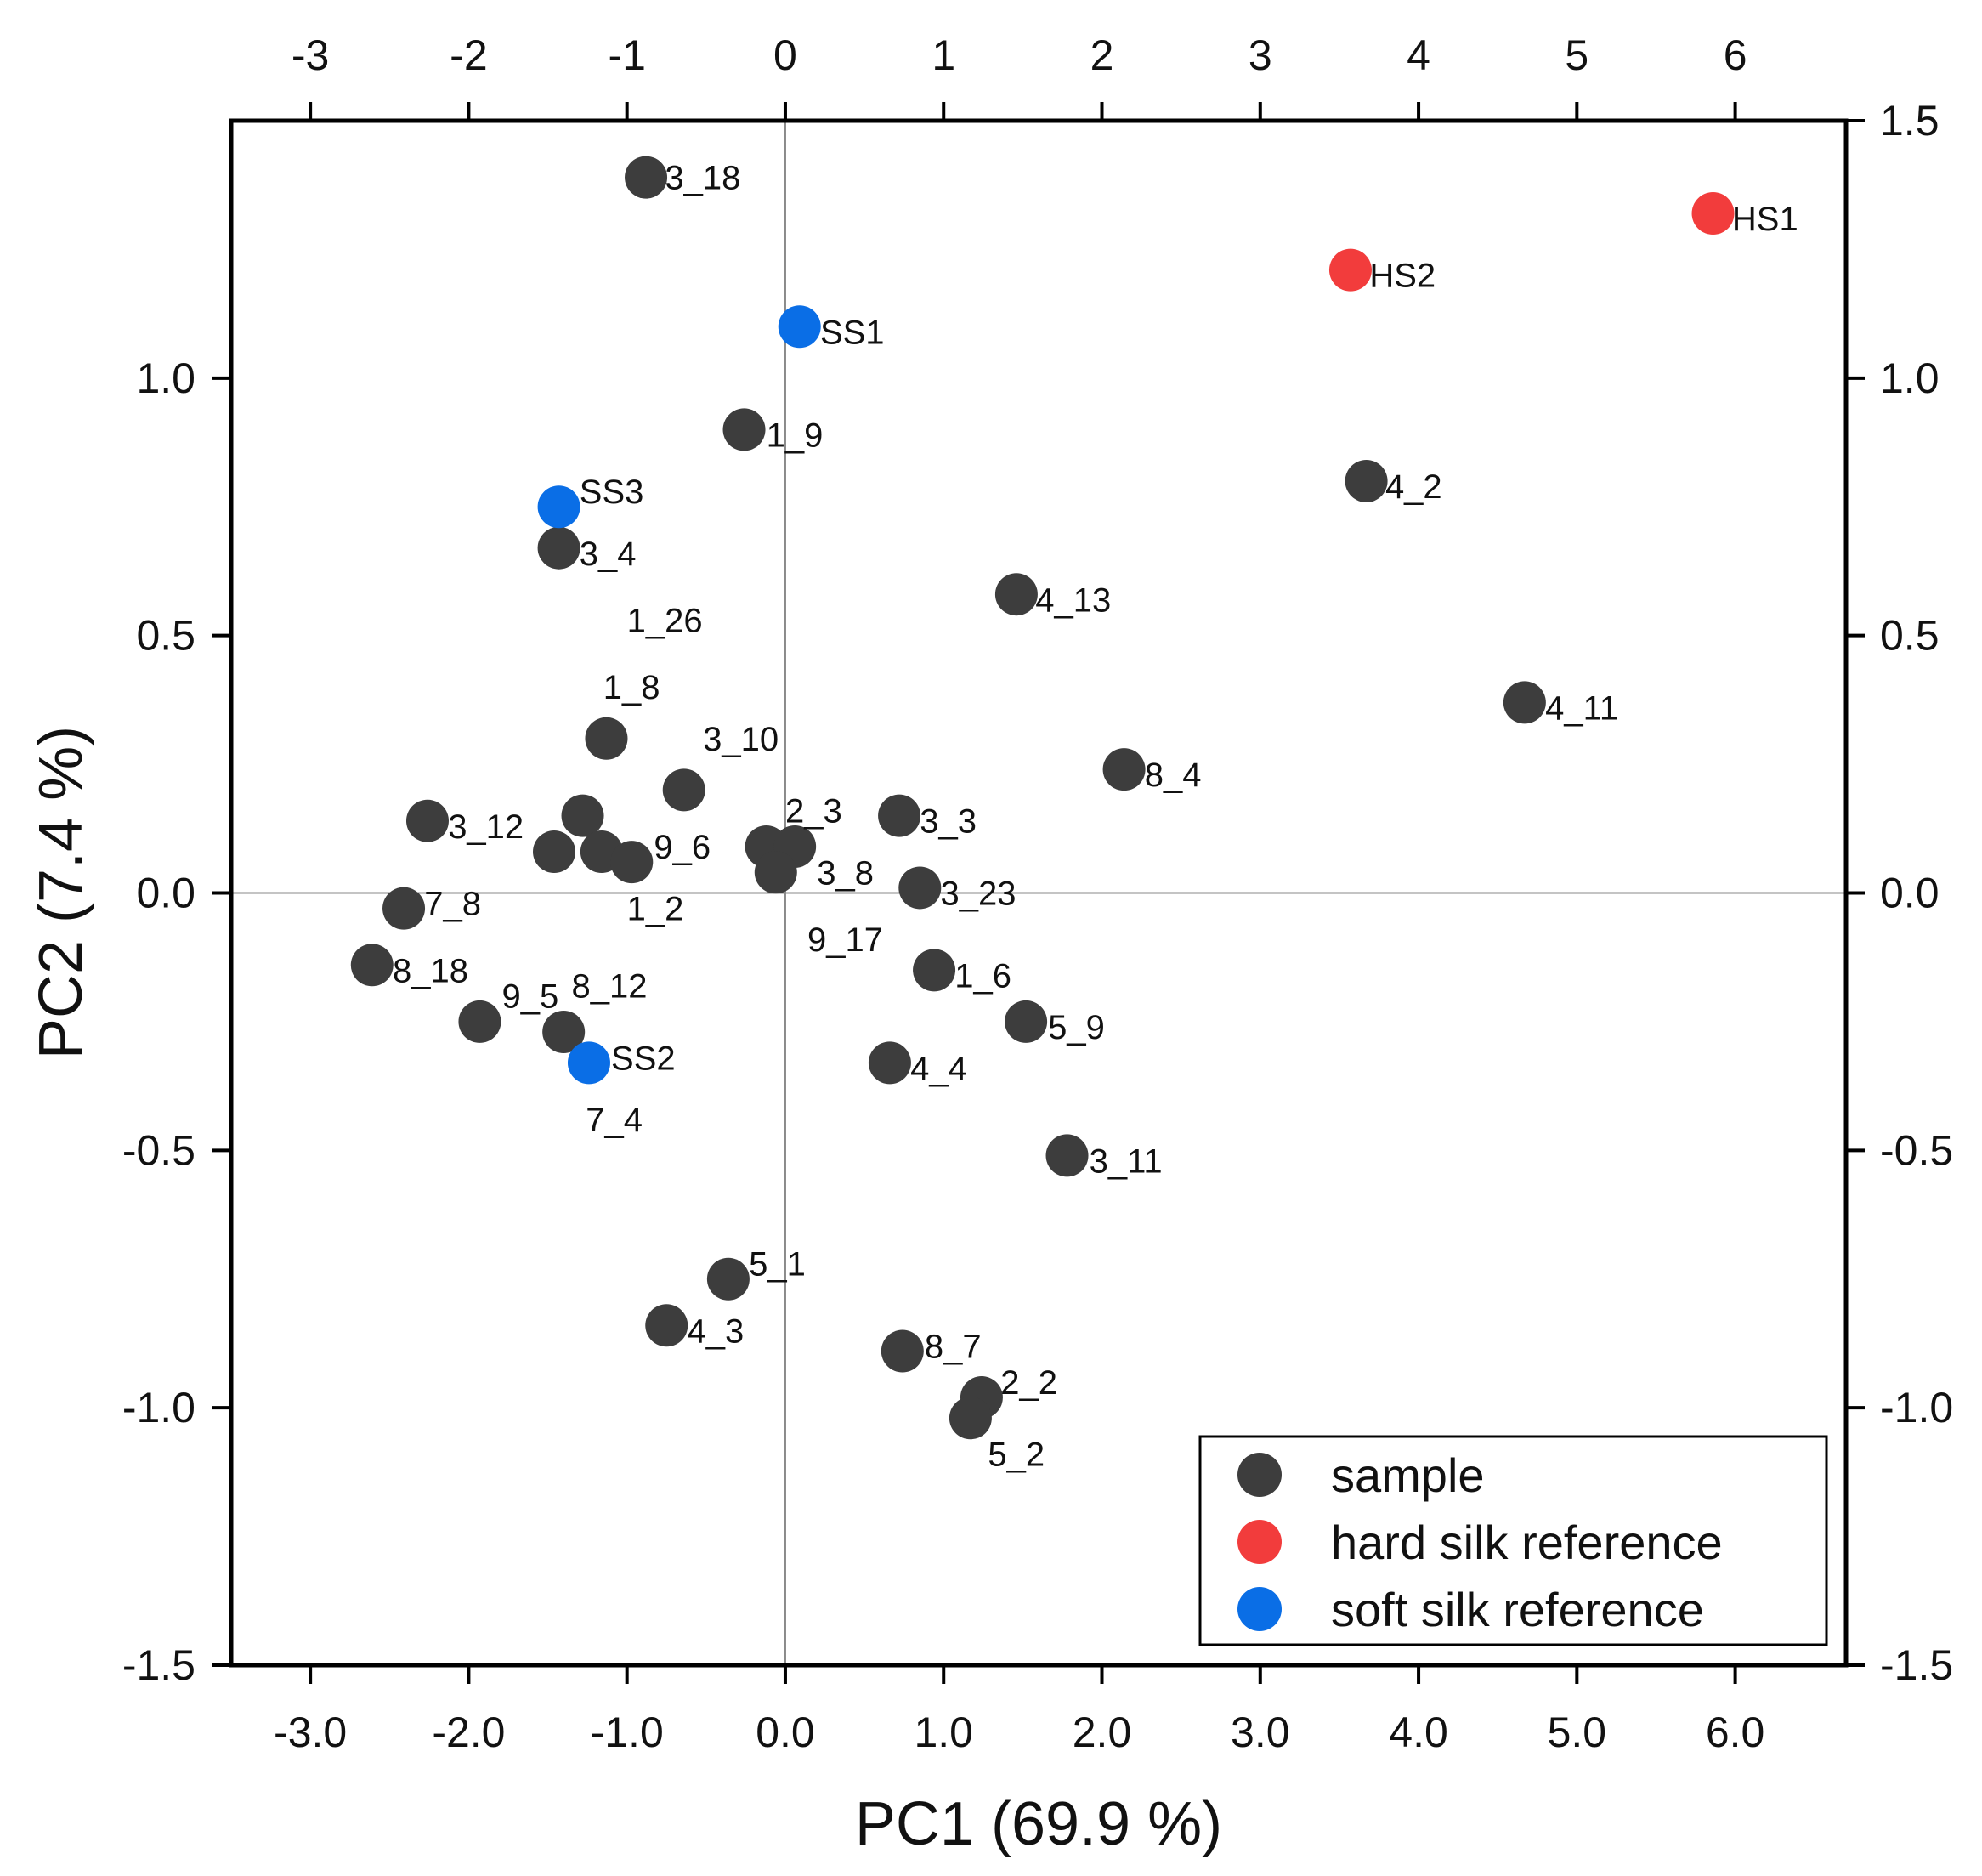 This screenshot has height=1876, width=1982. I want to click on legend-marker-hard-silk-reference, so click(1259, 1542).